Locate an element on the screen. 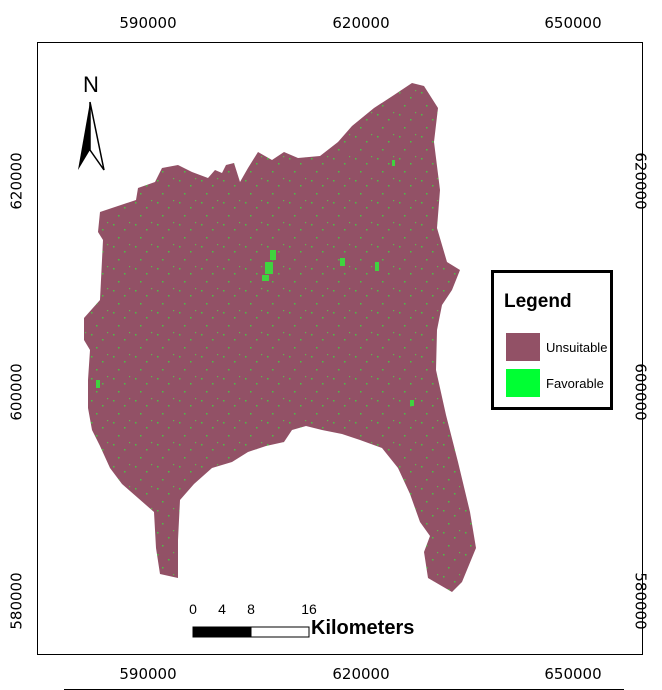 The width and height of the screenshot is (662, 690). legend-title: Legend is located at coordinates (538, 301).